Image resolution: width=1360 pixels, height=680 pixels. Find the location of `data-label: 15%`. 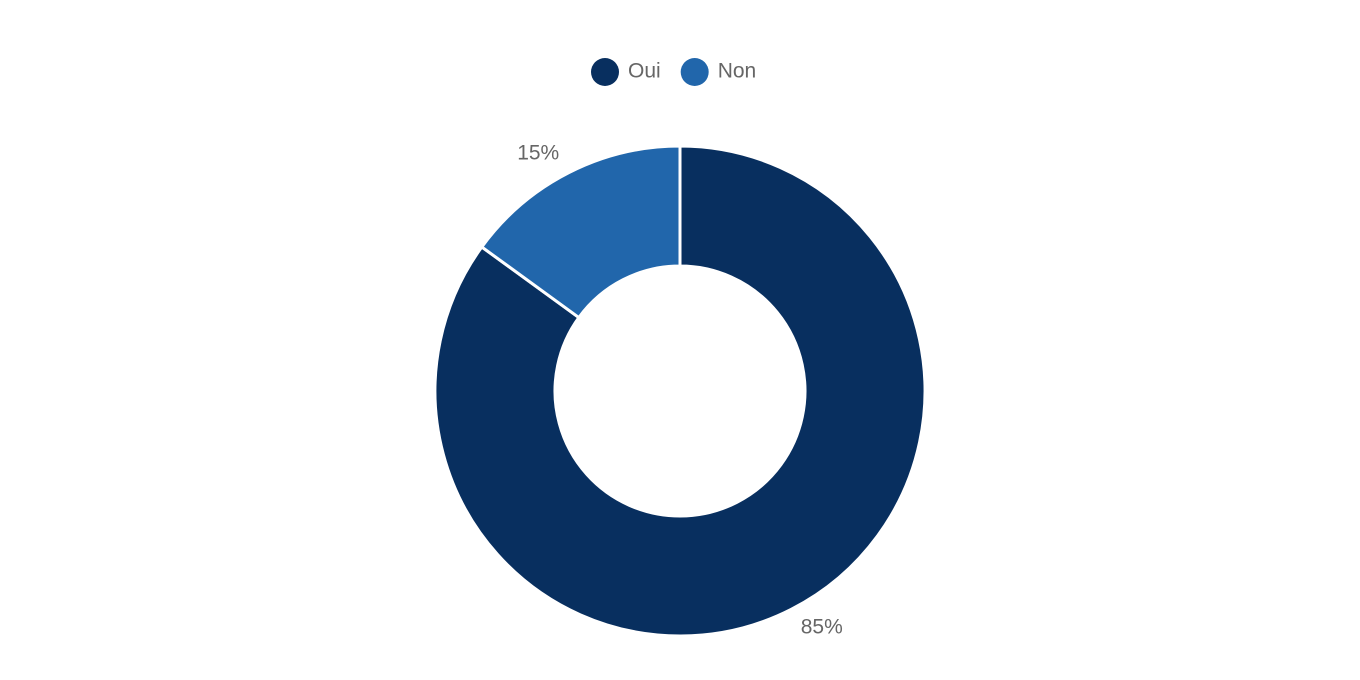

data-label: 15% is located at coordinates (538, 153).